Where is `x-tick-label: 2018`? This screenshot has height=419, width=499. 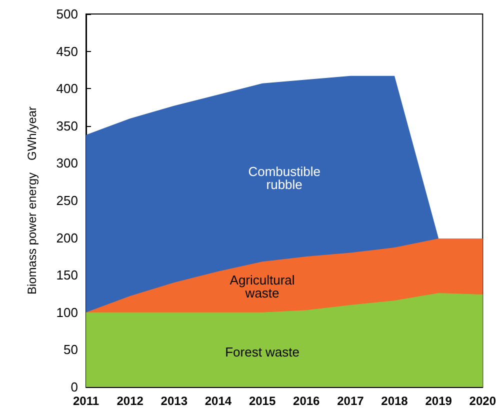 x-tick-label: 2018 is located at coordinates (394, 401).